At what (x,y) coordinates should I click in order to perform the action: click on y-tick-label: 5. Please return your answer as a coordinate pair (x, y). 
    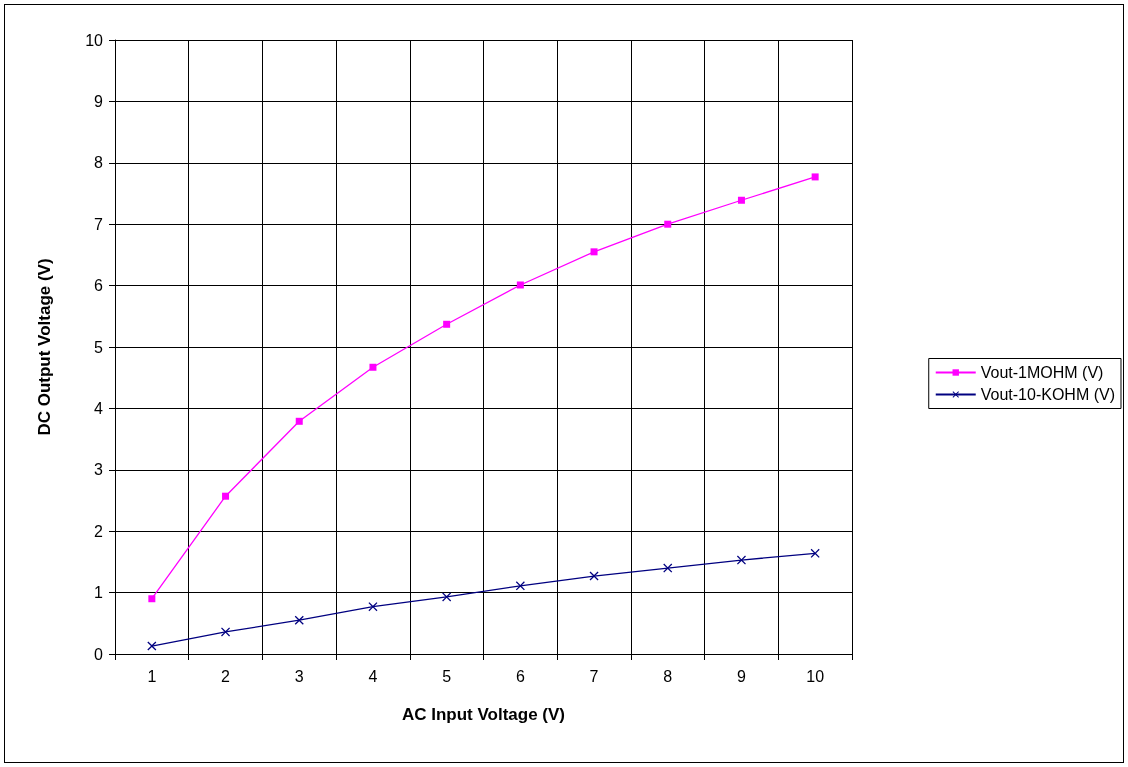
    Looking at the image, I should click on (99, 347).